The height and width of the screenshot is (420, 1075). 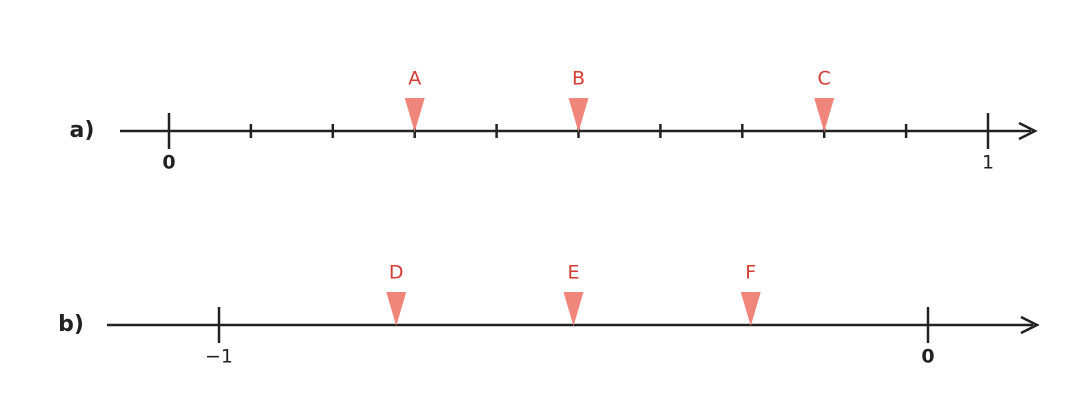 What do you see at coordinates (396, 273) in the screenshot?
I see `marker-label: D` at bounding box center [396, 273].